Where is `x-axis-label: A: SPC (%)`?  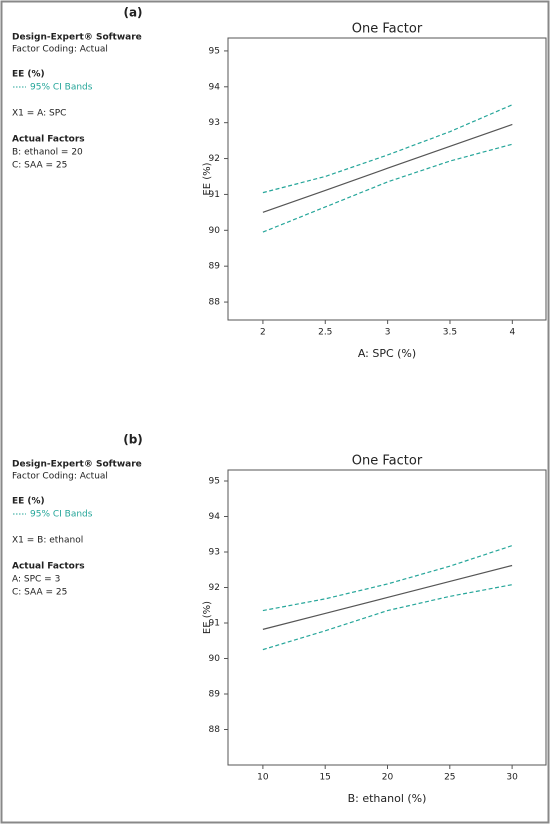 x-axis-label: A: SPC (%) is located at coordinates (387, 353).